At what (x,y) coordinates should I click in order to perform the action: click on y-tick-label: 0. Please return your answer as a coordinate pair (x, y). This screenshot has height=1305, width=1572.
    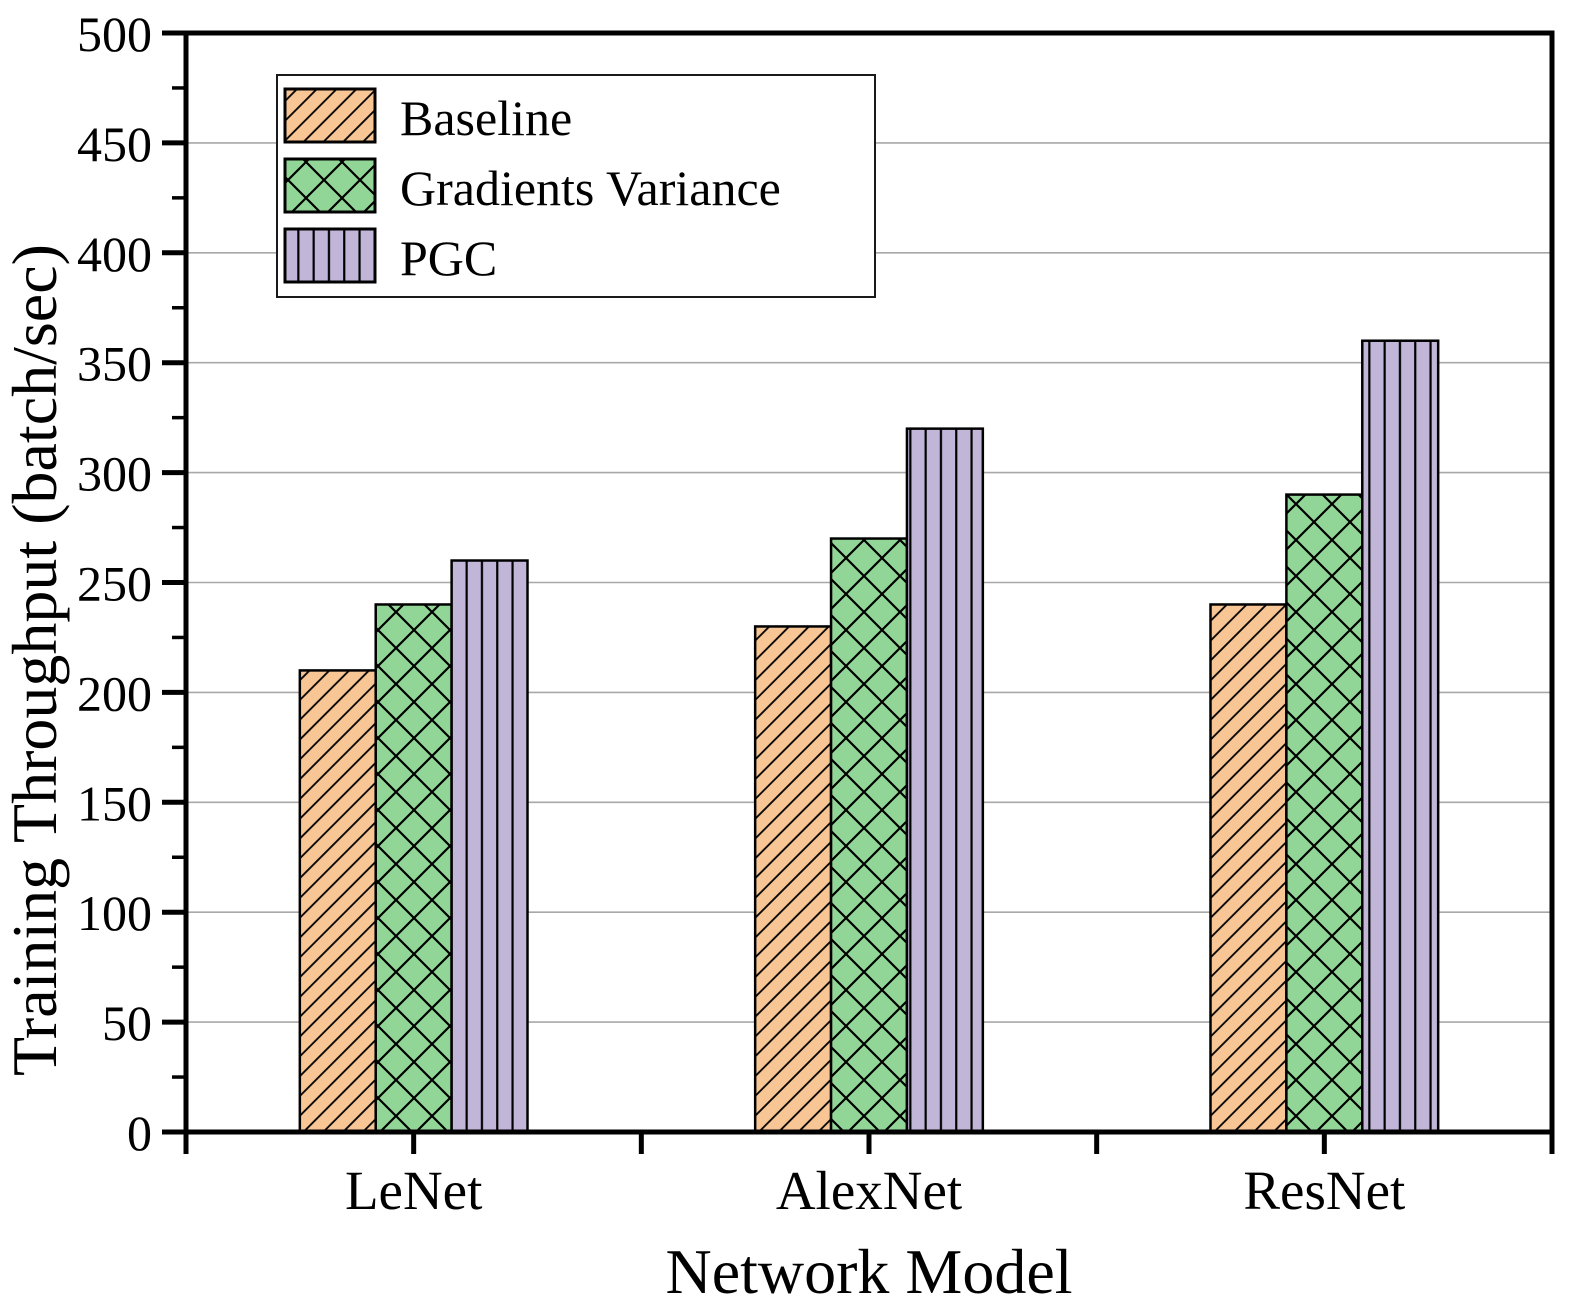
    Looking at the image, I should click on (139, 1133).